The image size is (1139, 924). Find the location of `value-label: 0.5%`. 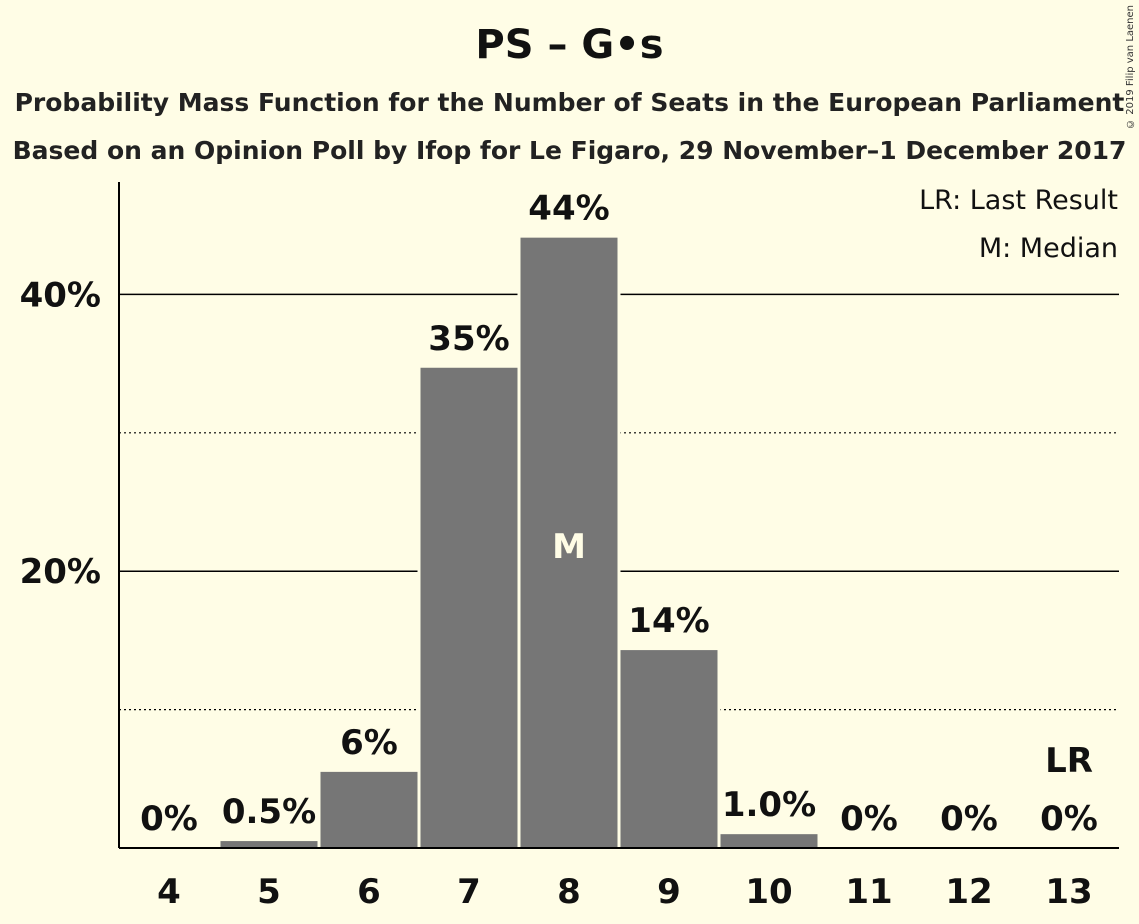

value-label: 0.5% is located at coordinates (269, 812).